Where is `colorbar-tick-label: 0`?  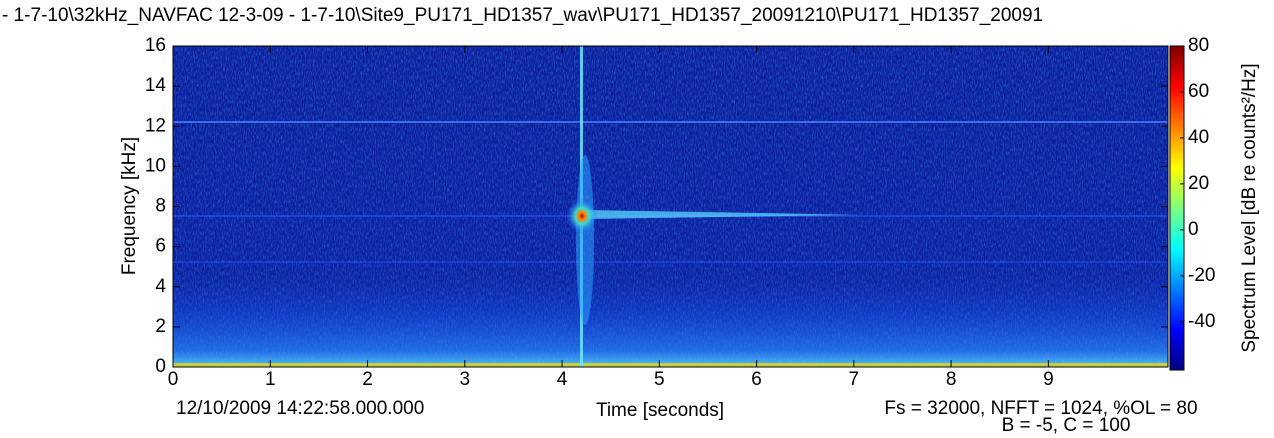
colorbar-tick-label: 0 is located at coordinates (1193, 229).